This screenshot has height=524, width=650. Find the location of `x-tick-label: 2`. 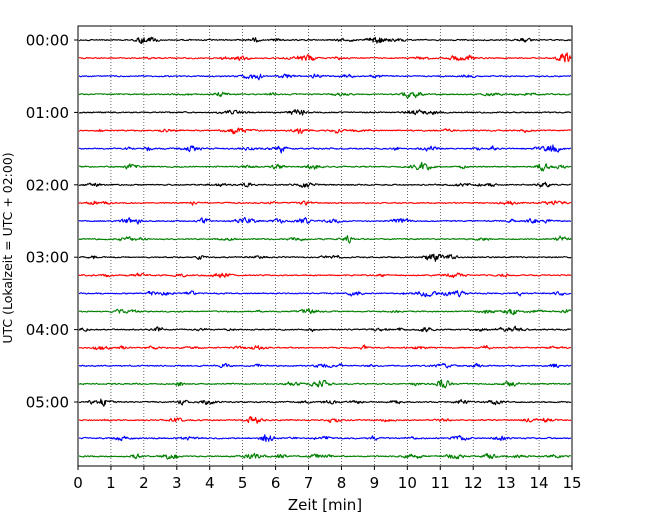

x-tick-label: 2 is located at coordinates (144, 483).